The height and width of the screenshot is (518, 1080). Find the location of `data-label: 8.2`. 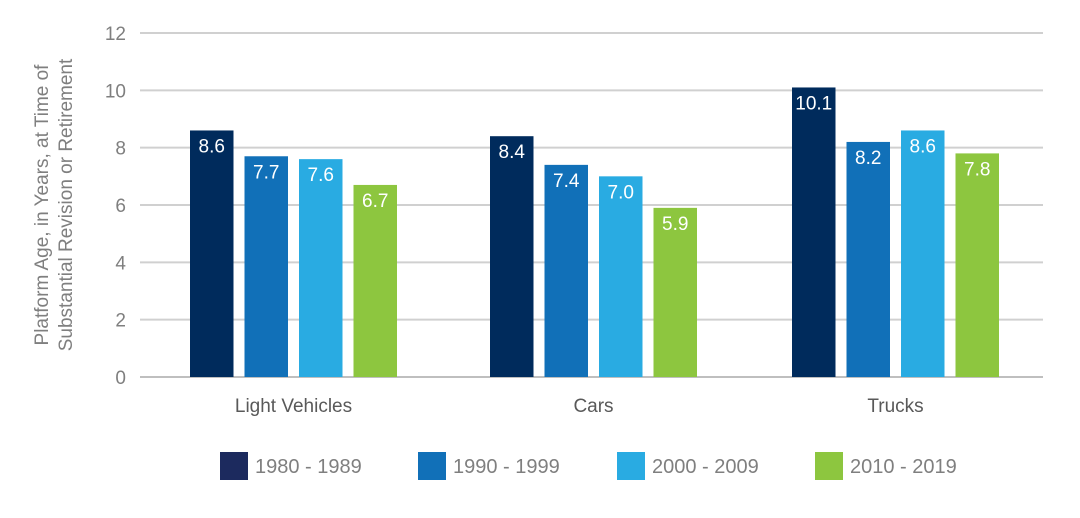

data-label: 8.2 is located at coordinates (868, 158).